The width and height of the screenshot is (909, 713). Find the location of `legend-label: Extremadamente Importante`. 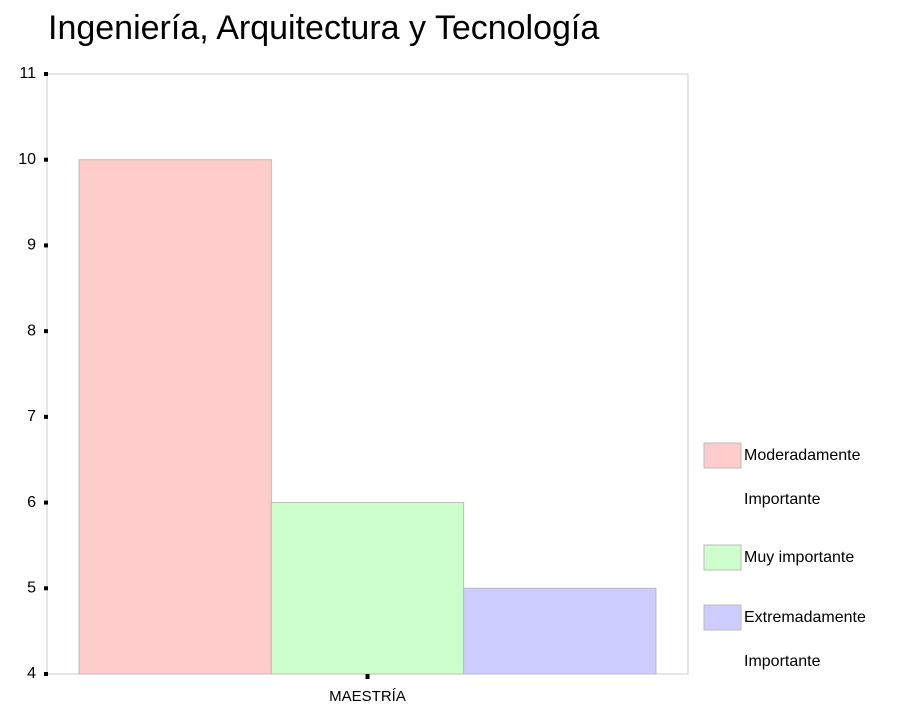

legend-label: Extremadamente Importante is located at coordinates (805, 639).